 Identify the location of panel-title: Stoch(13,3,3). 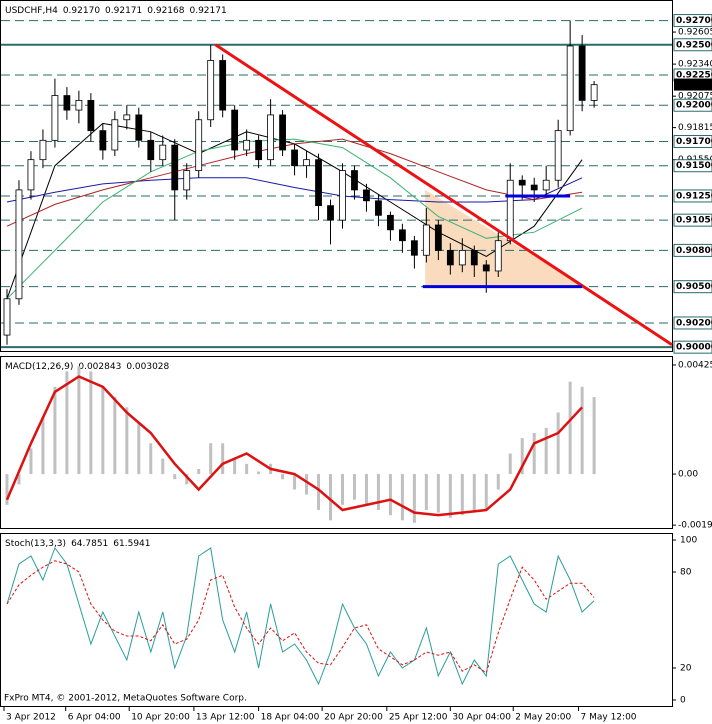
(35, 544).